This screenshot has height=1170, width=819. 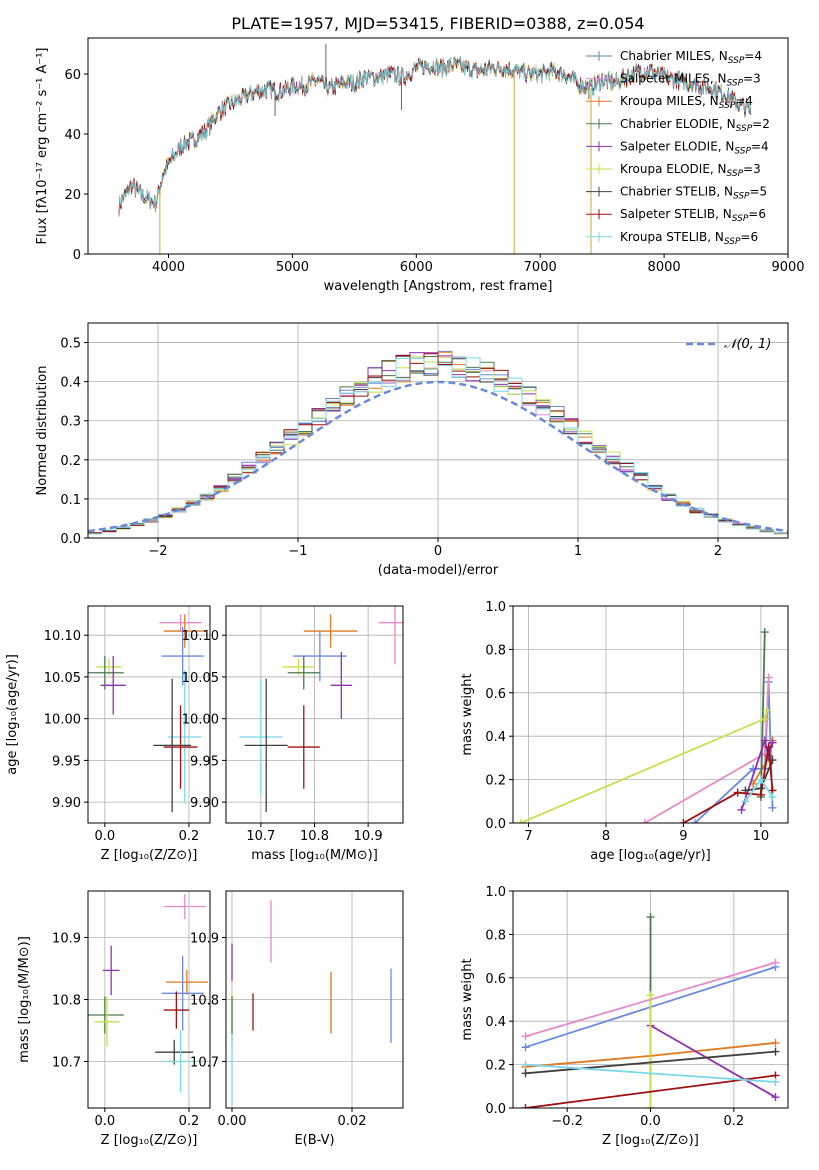 What do you see at coordinates (62, 720) in the screenshot?
I see `y-tick-label: 10.00` at bounding box center [62, 720].